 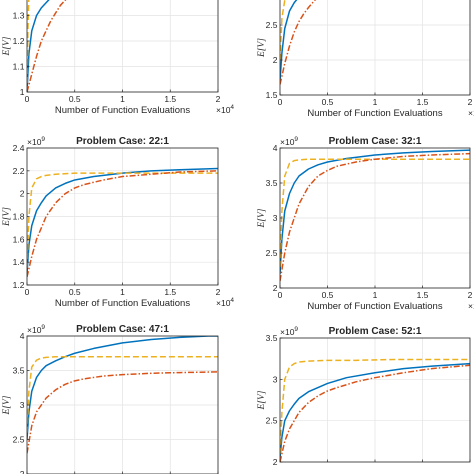 What do you see at coordinates (122, 141) in the screenshot?
I see `chart-title: Problem Case: 22:1` at bounding box center [122, 141].